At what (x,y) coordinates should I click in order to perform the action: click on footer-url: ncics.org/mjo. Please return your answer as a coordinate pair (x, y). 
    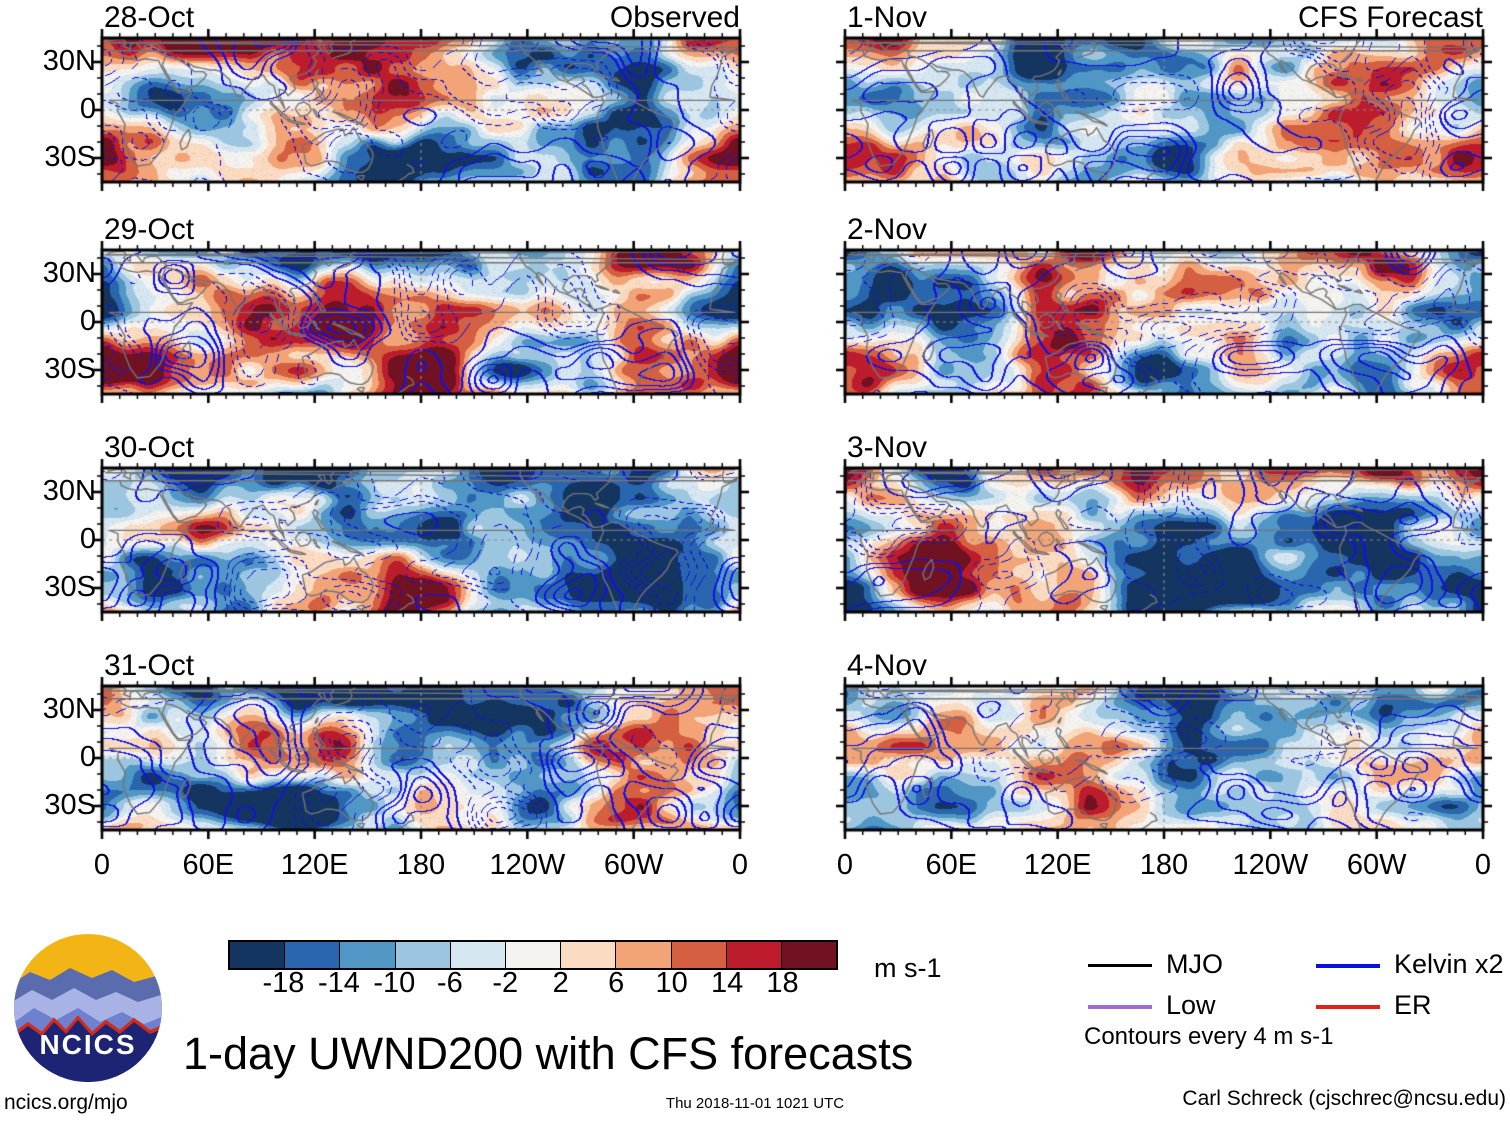
    Looking at the image, I should click on (66, 1102).